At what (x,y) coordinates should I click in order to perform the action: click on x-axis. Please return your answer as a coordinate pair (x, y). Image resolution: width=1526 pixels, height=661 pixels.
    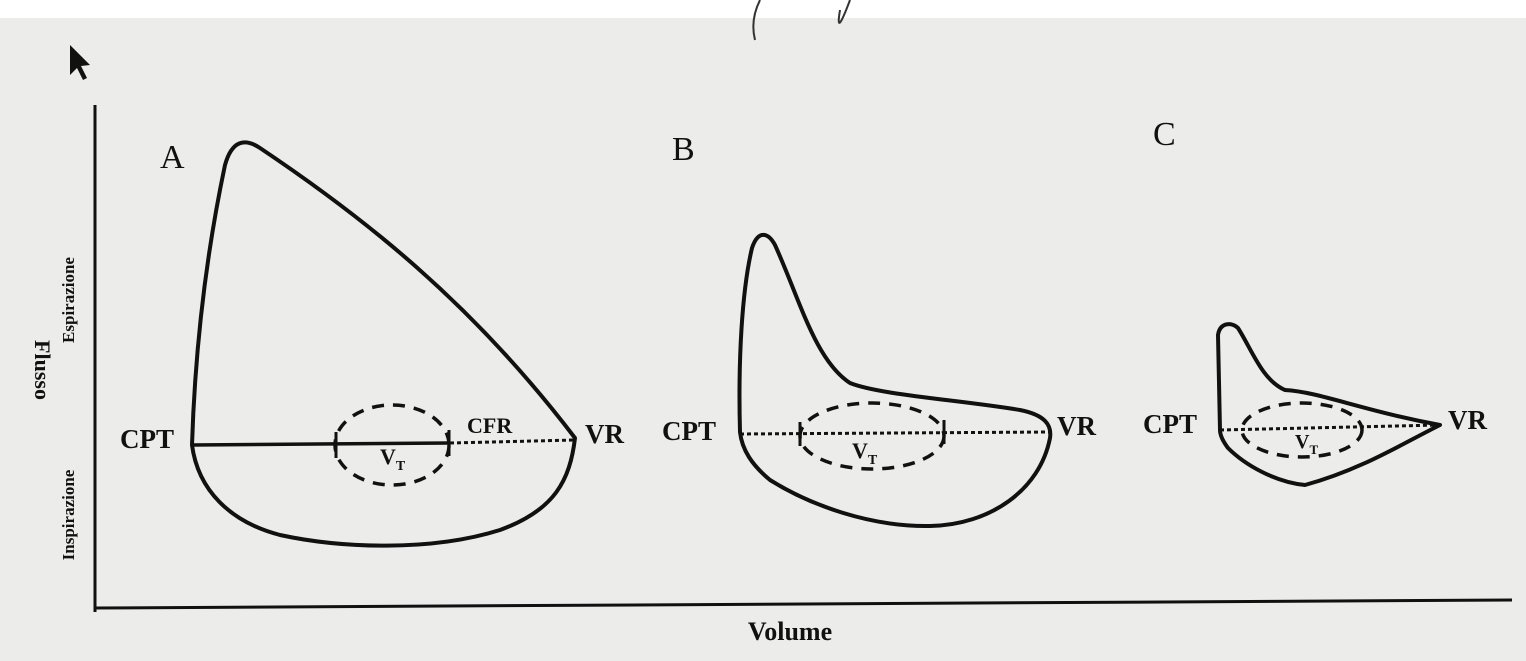
    Looking at the image, I should click on (803, 604).